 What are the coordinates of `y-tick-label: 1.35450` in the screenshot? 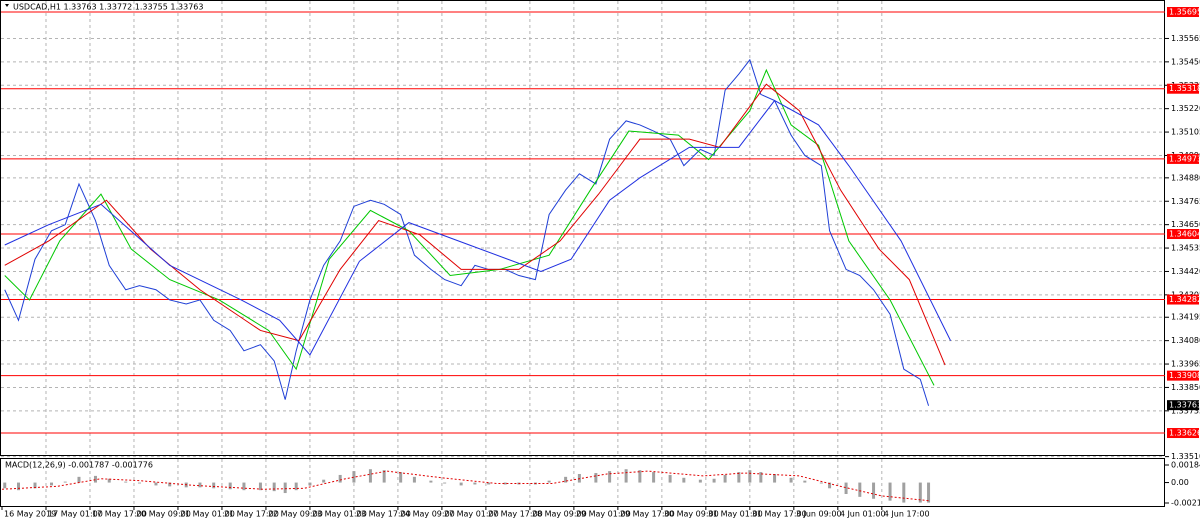 It's located at (1185, 61).